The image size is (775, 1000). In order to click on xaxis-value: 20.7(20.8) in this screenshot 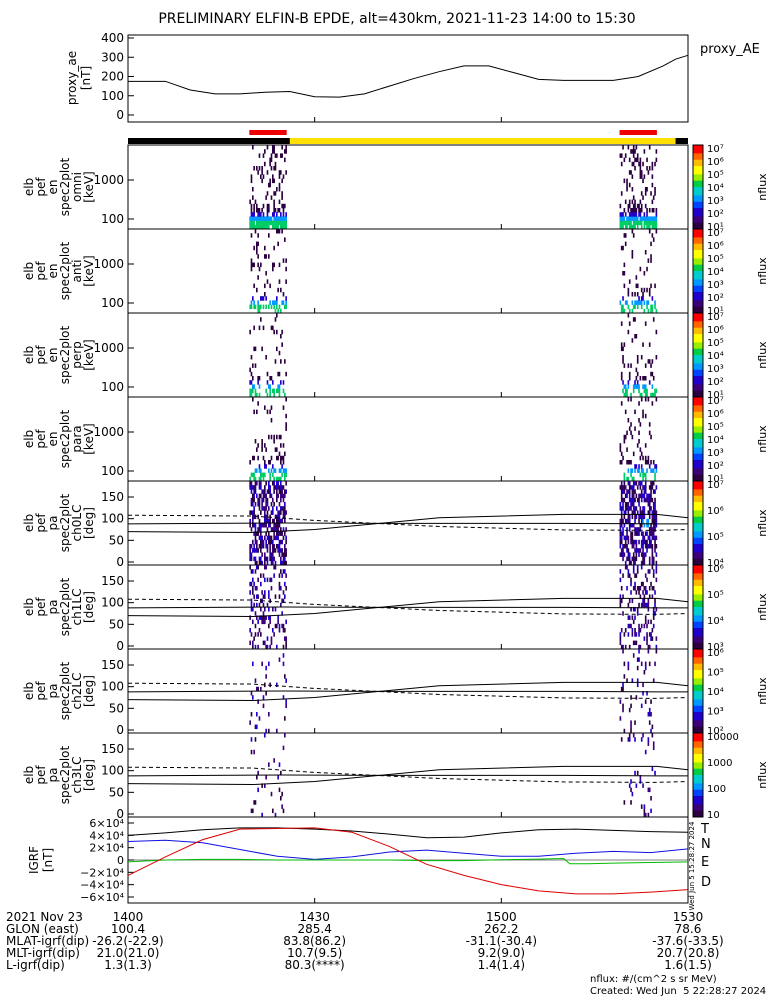, I will do `click(688, 953)`.